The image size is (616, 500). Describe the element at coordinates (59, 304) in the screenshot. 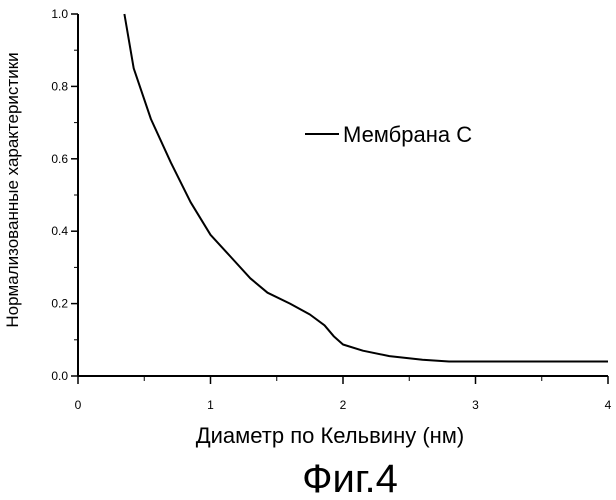

I see `y-tick-label: 0.2` at that location.